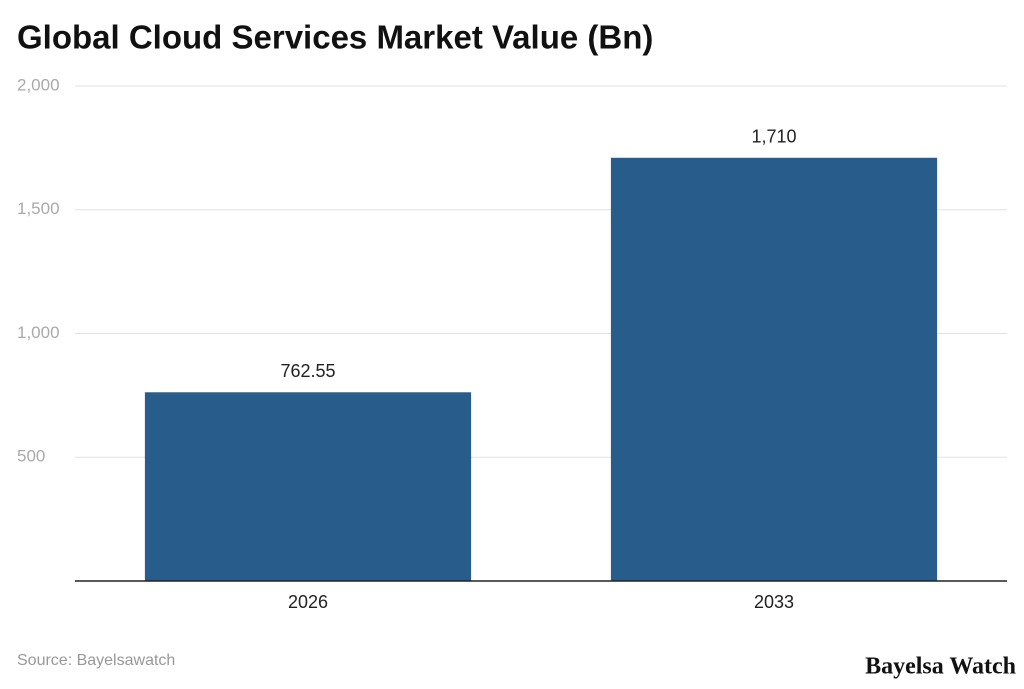  Describe the element at coordinates (38, 208) in the screenshot. I see `y-tick-label: 1,500` at that location.